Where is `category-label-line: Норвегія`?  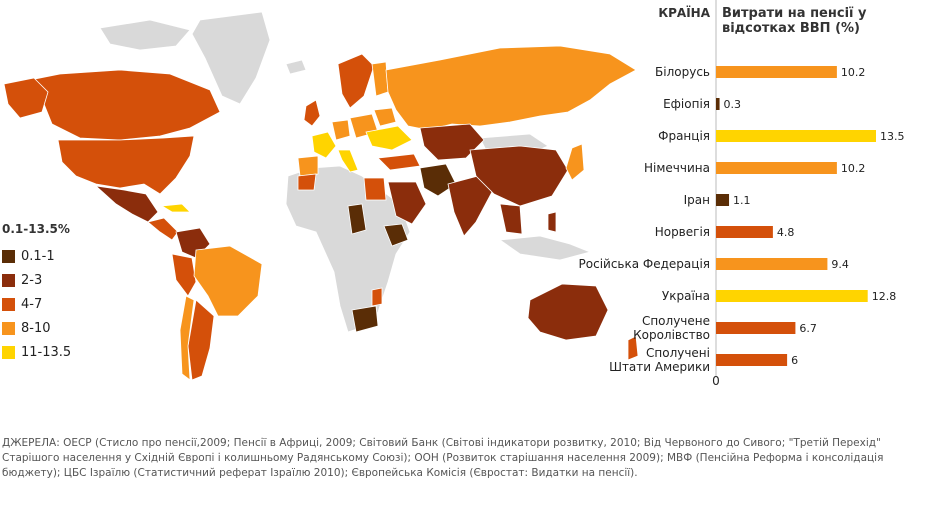 category-label-line: Норвегія is located at coordinates (682, 232).